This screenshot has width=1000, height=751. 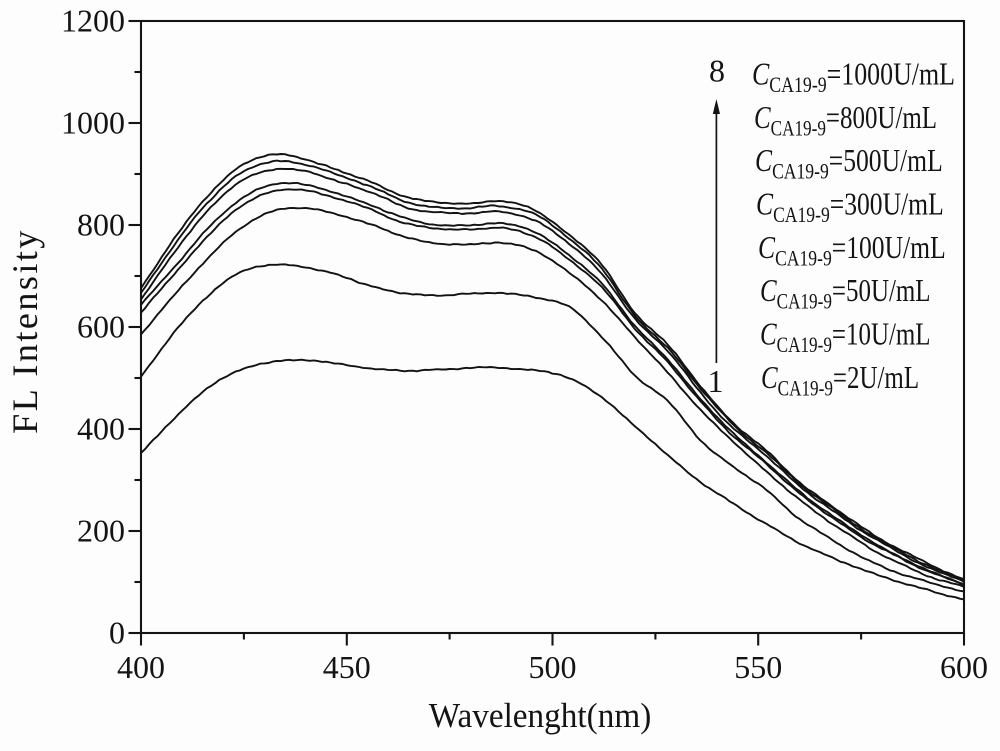 What do you see at coordinates (853, 77) in the screenshot?
I see `svg-text: CCA19-9=1000U/mL` at bounding box center [853, 77].